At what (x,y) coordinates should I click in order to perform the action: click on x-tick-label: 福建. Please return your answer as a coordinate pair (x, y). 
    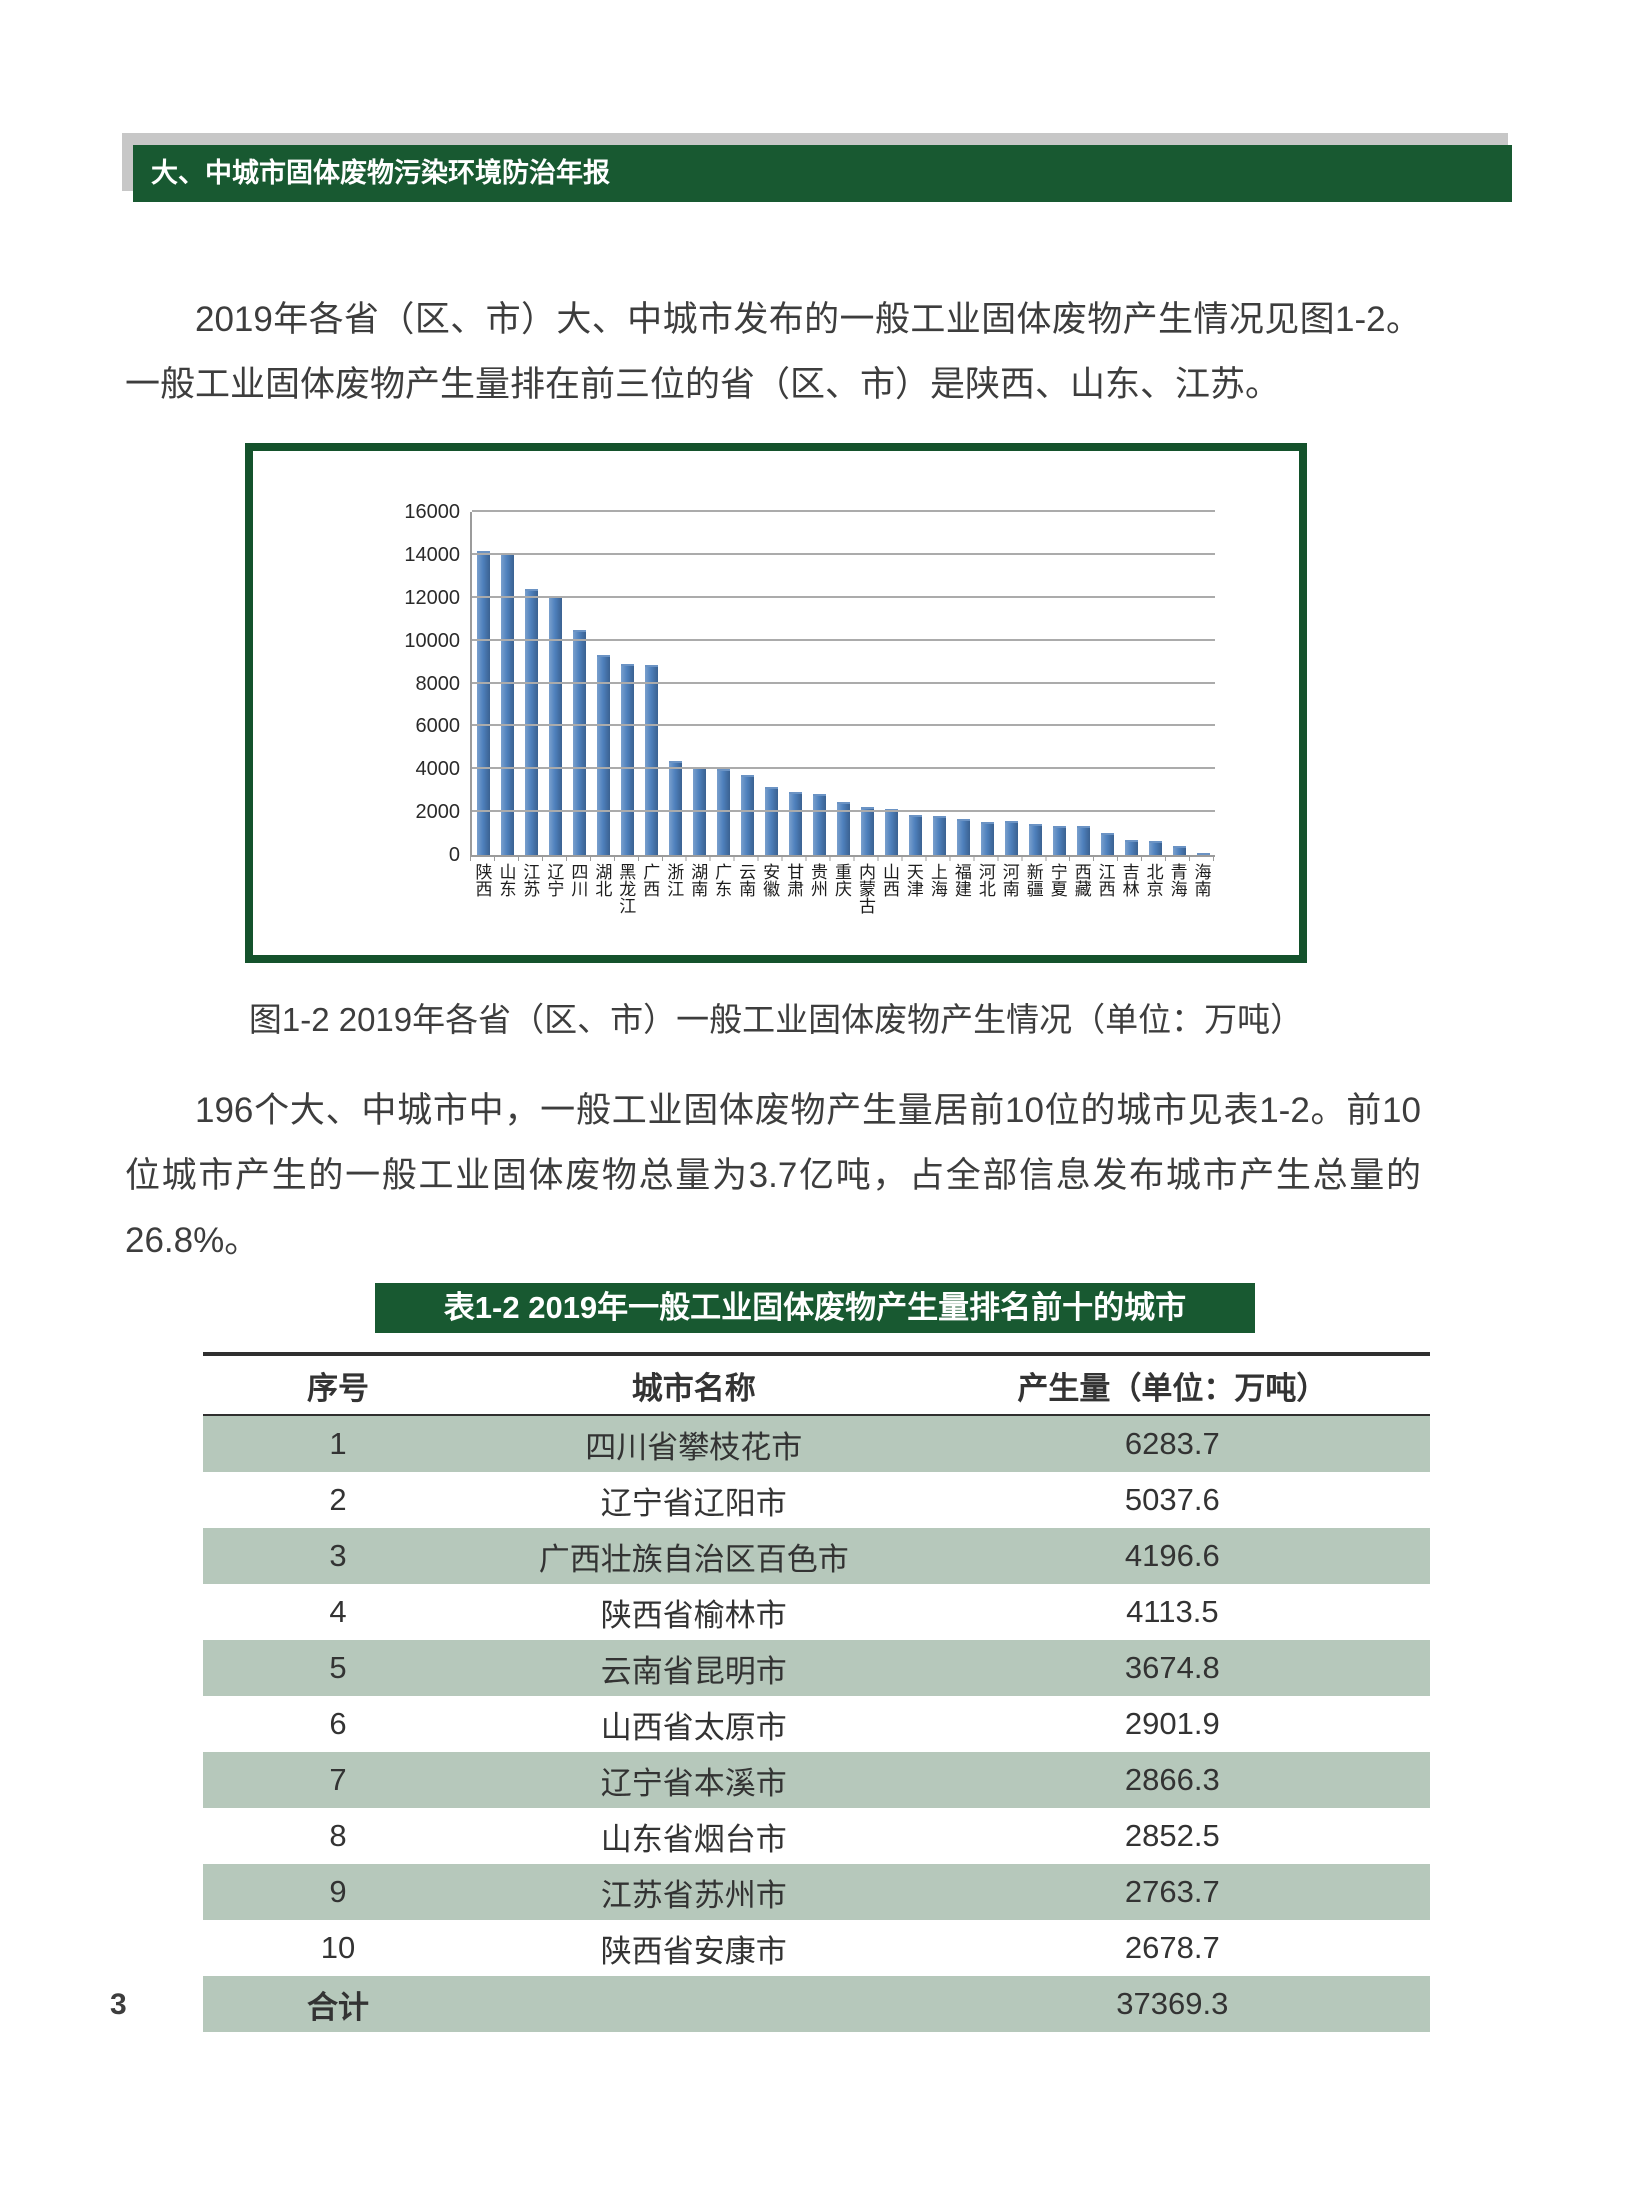
    Looking at the image, I should click on (961, 888).